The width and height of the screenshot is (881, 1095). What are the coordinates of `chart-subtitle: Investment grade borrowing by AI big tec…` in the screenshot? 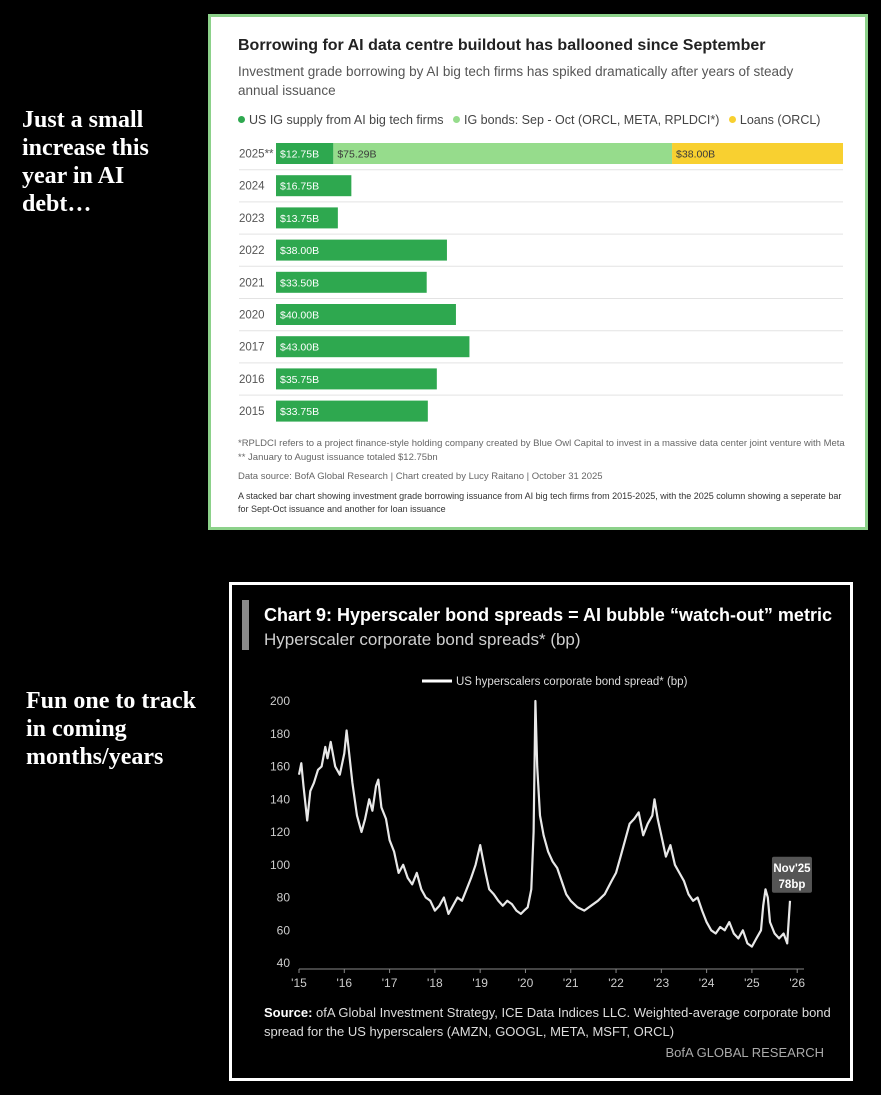 It's located at (516, 81).